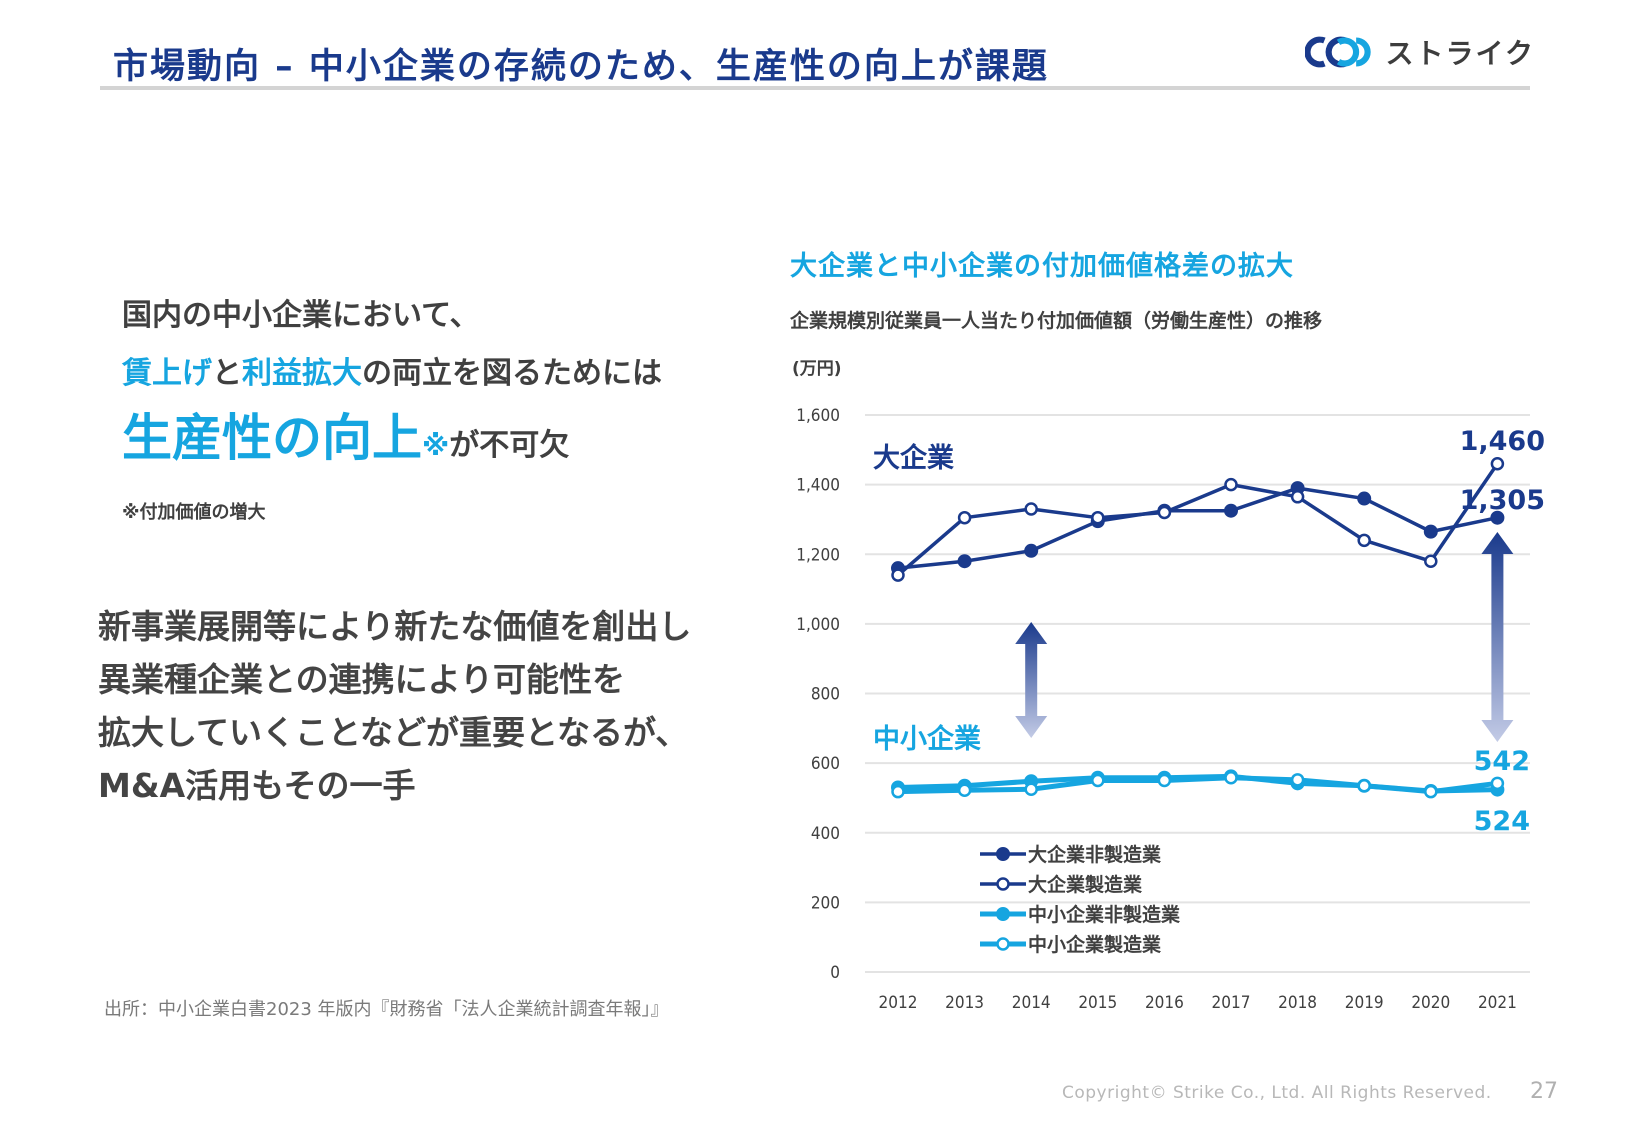 The height and width of the screenshot is (1125, 1625). Describe the element at coordinates (1104, 914) in the screenshot. I see `legend-label: 中小企業非製造業` at that location.